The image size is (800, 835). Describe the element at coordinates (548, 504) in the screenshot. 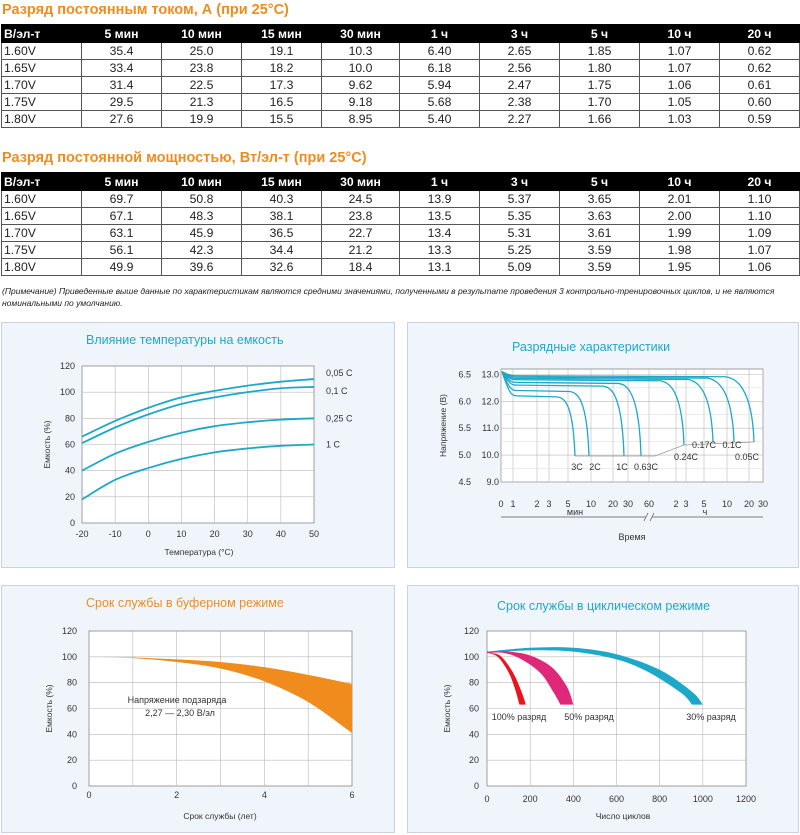

I see `x-tick-label: 3` at that location.